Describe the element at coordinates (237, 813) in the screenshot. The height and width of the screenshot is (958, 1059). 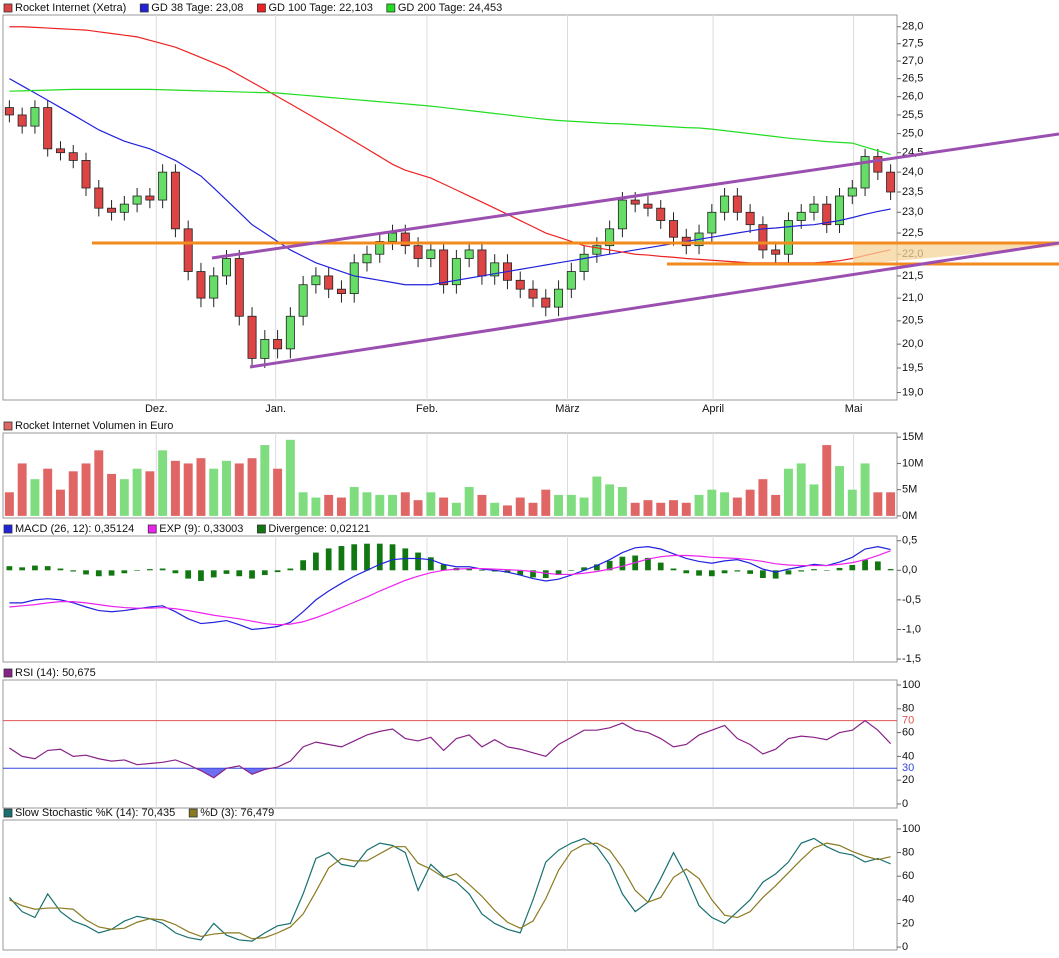
I see `legend-label: %D (3): 76,479` at that location.